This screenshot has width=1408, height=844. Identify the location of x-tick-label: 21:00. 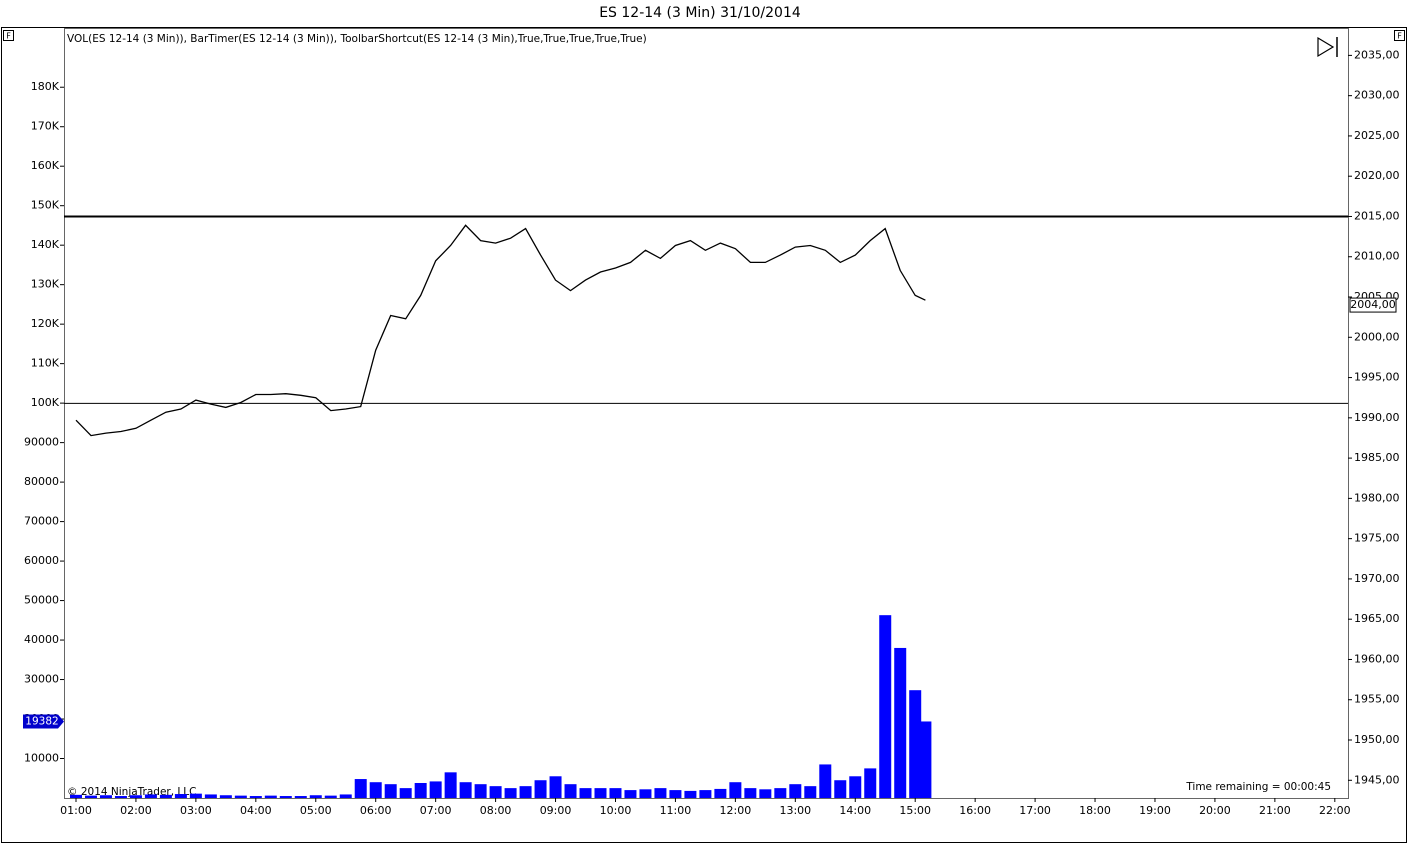
(1275, 810).